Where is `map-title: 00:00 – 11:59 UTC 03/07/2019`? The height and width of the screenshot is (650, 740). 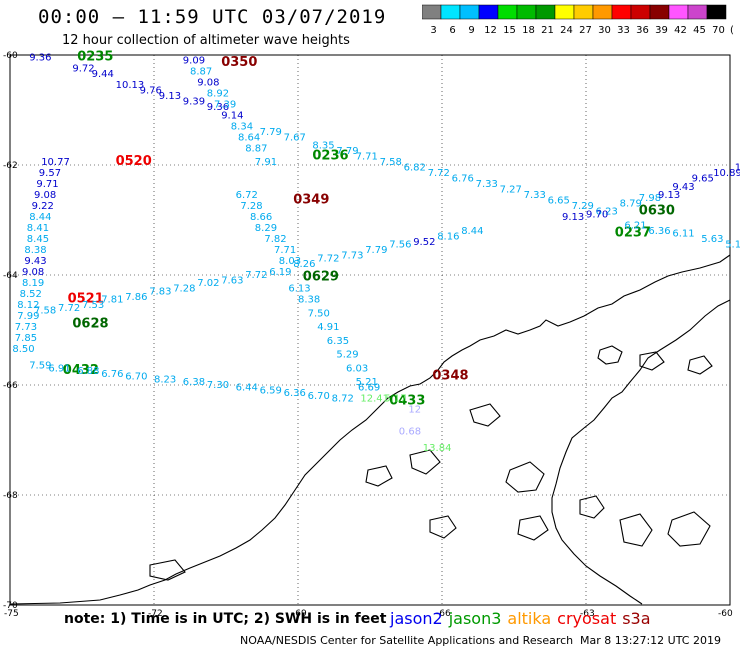
map-title: 00:00 – 11:59 UTC 03/07/2019 is located at coordinates (212, 17).